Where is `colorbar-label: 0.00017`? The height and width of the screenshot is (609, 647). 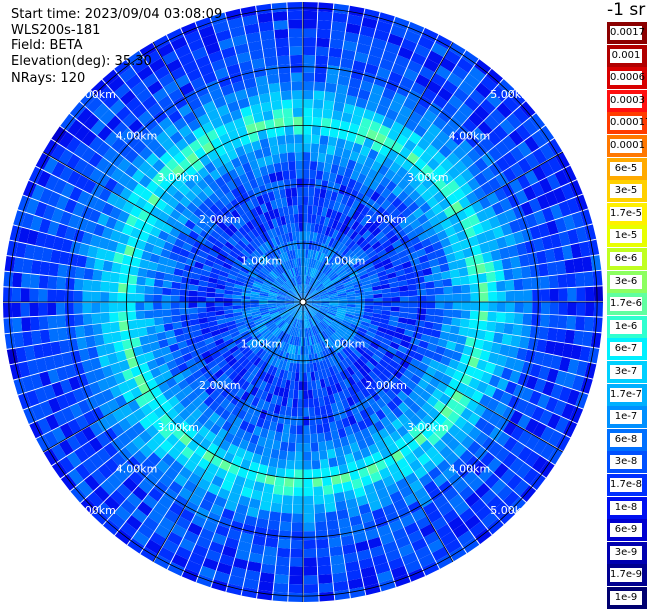
colorbar-label: 0.00017 is located at coordinates (626, 123).